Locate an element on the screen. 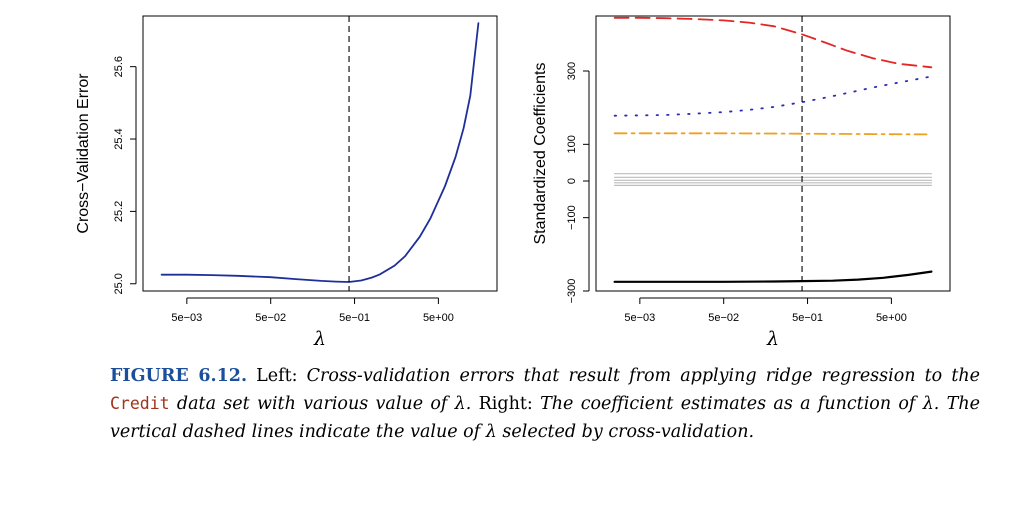  caption-figure-label: FIGURE 6.12. is located at coordinates (179, 376).